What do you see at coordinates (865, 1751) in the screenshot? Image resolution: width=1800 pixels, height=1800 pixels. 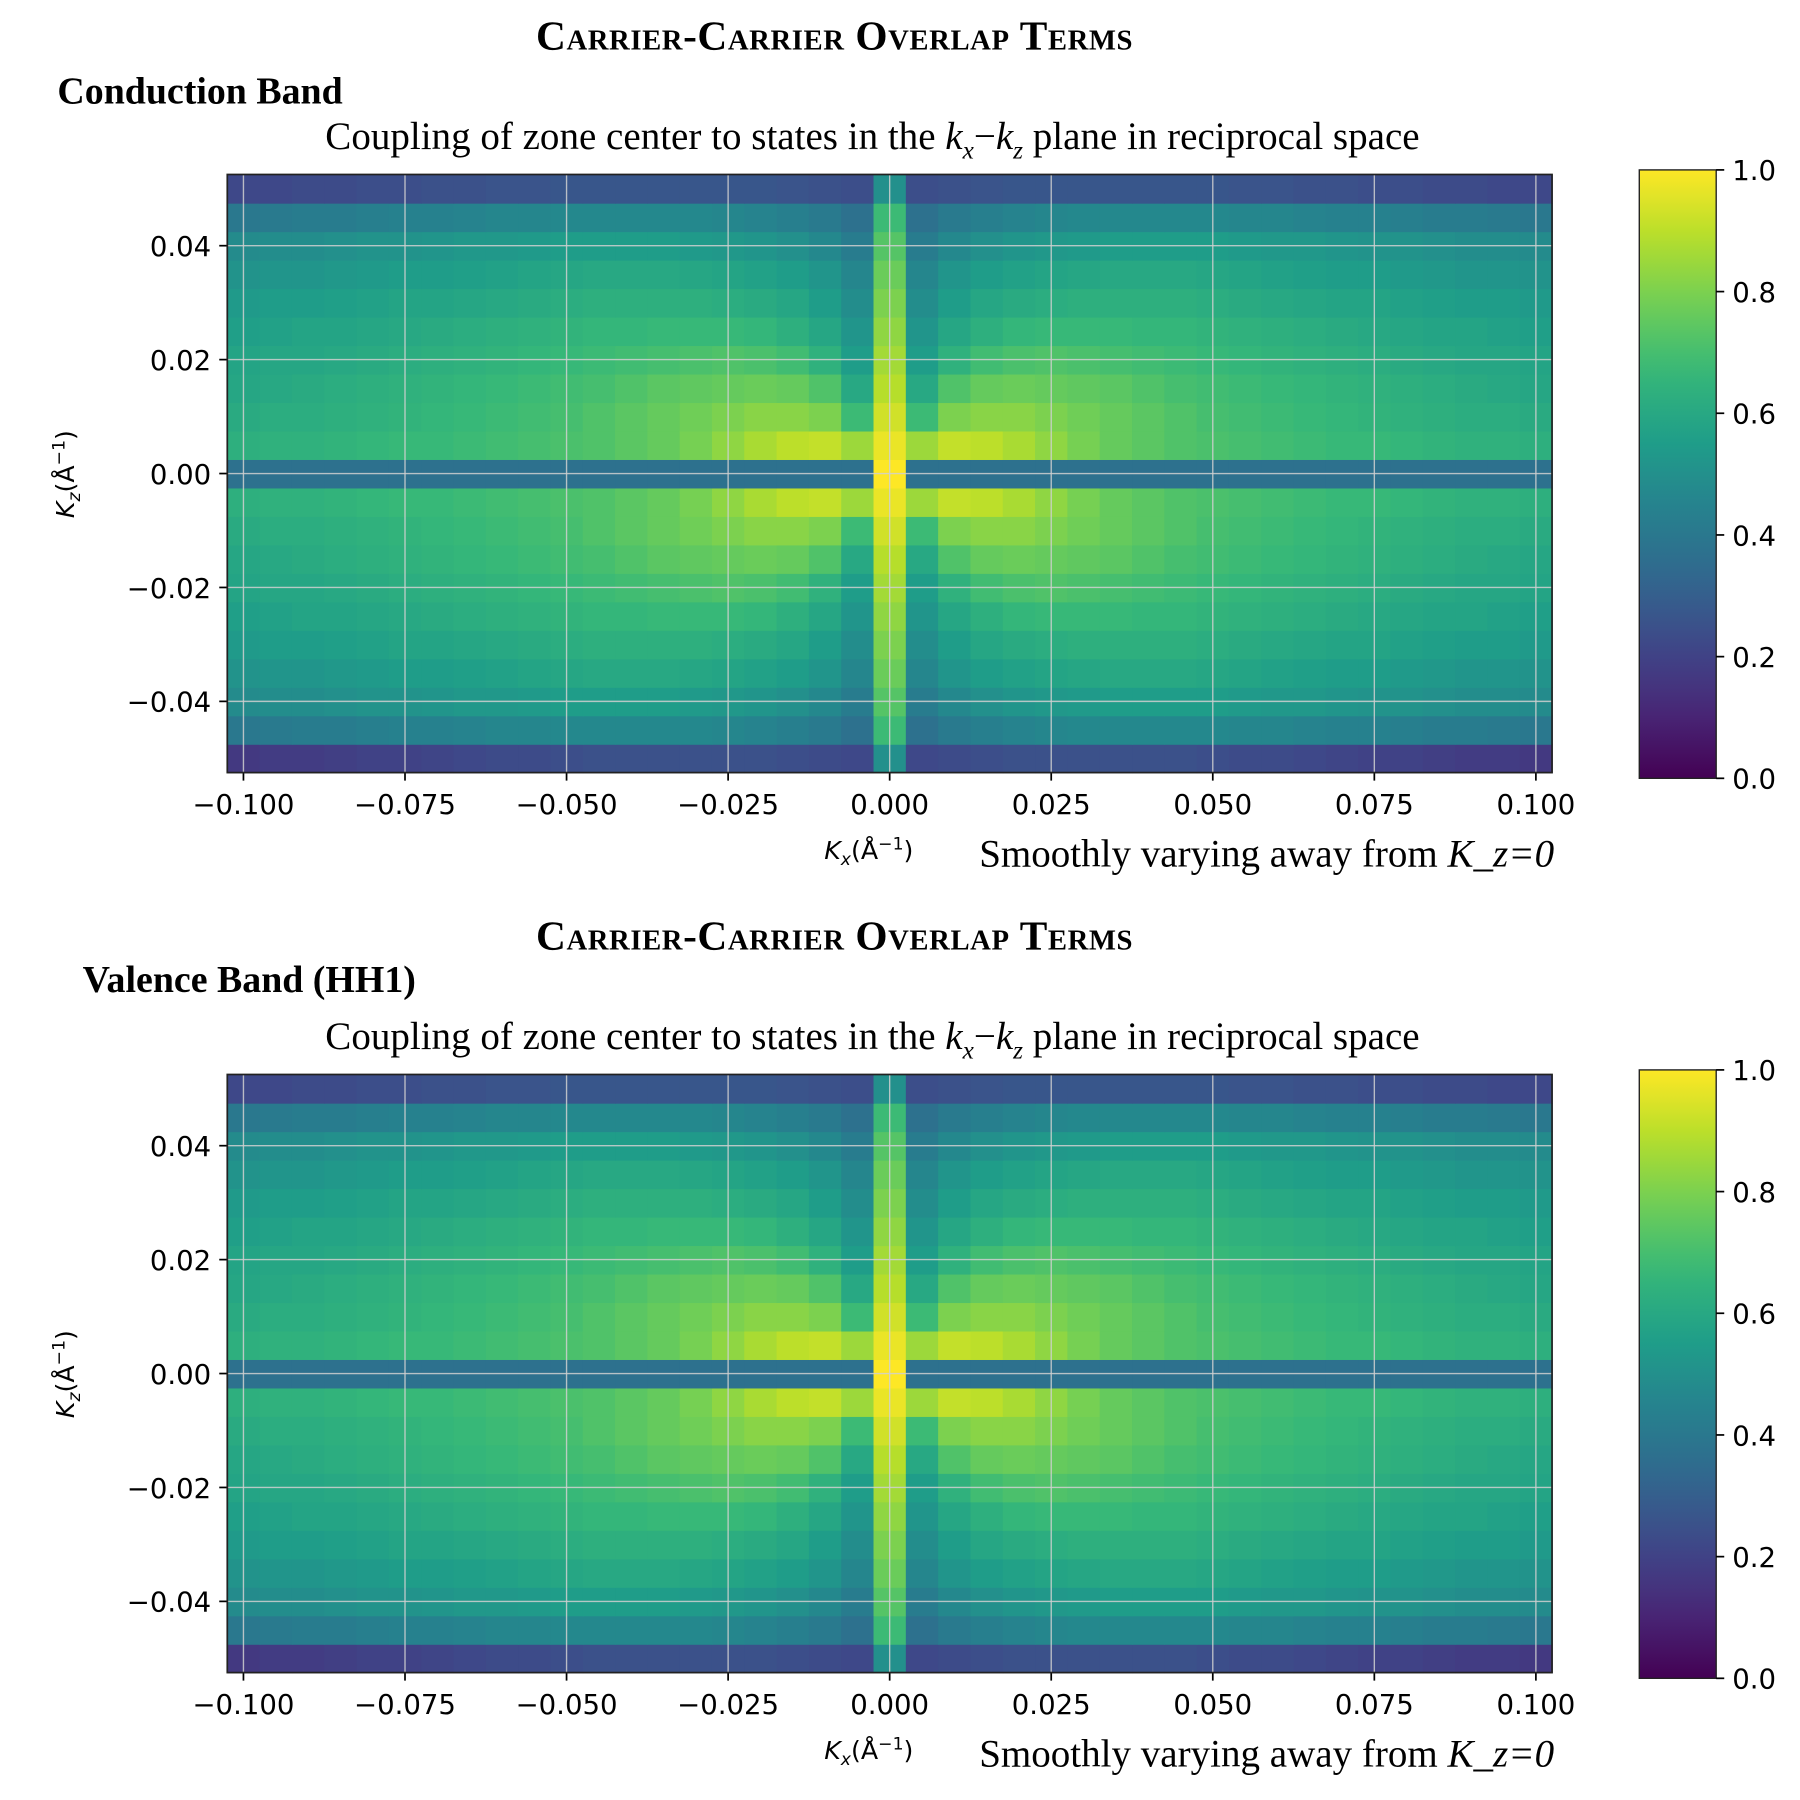 I see `xlabel-unit: (Å` at bounding box center [865, 1751].